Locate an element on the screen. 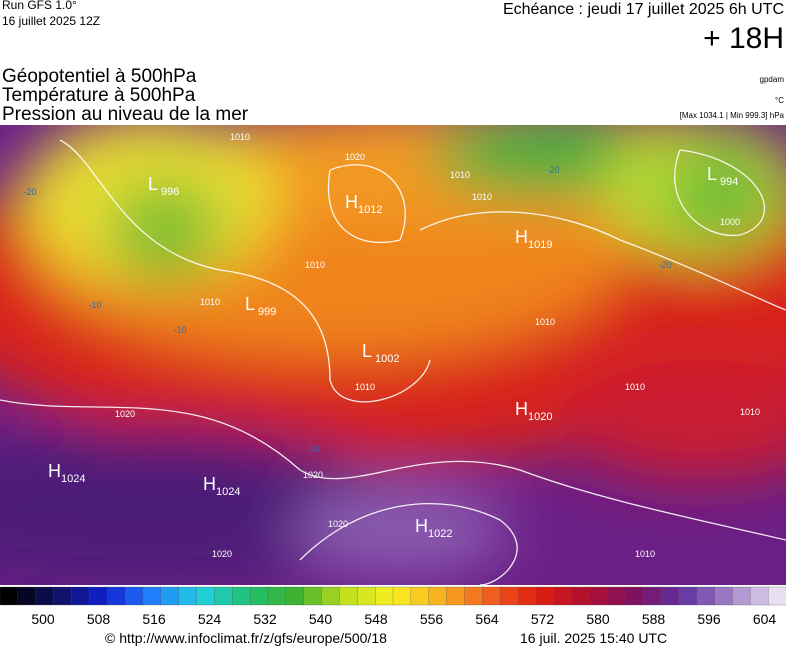  unit: gpdam is located at coordinates (772, 79).